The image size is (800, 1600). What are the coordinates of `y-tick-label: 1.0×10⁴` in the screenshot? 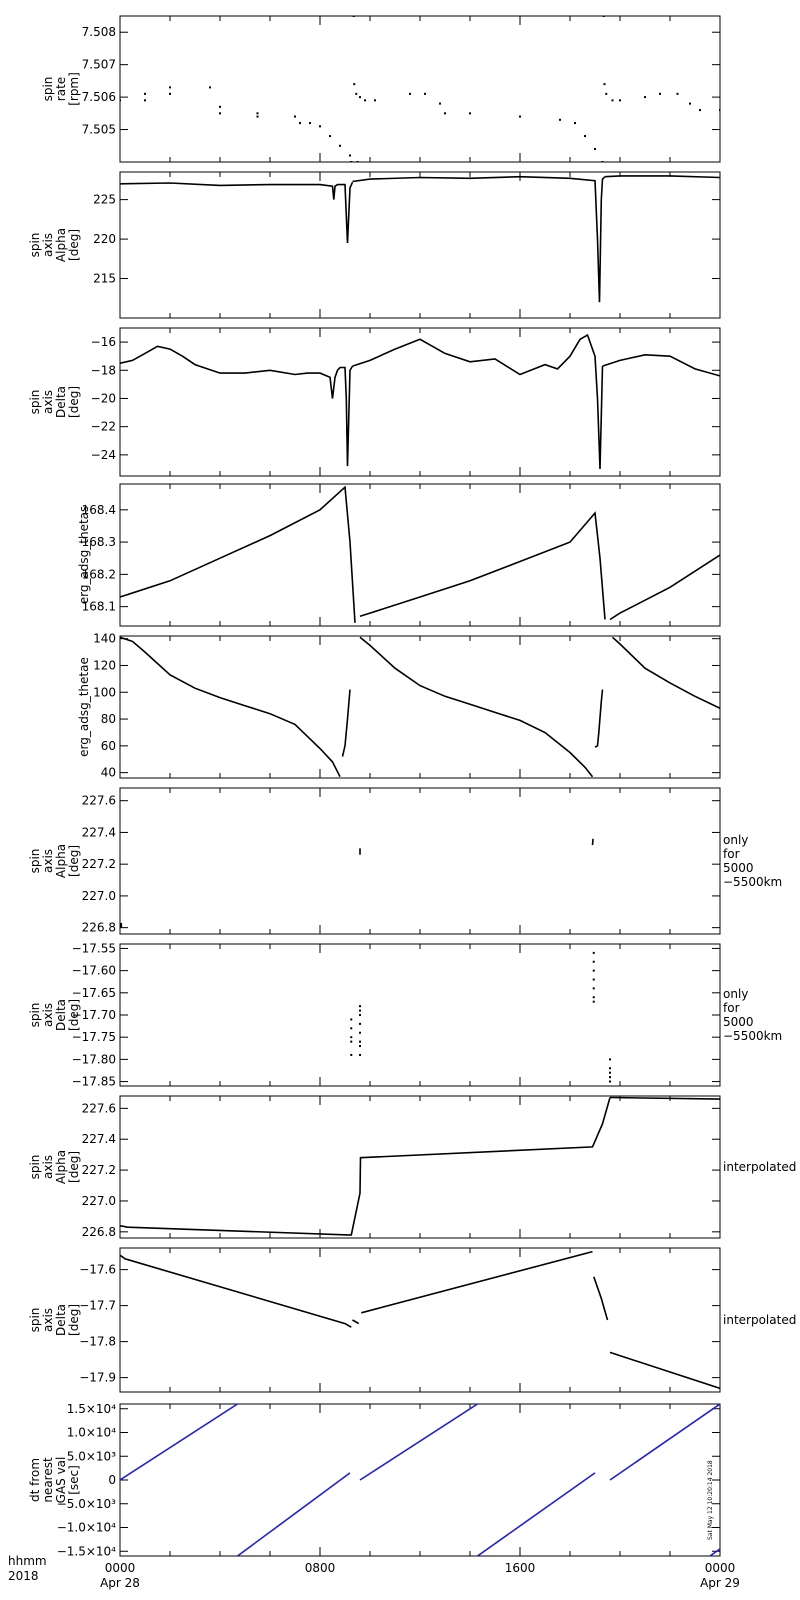 It's located at (91, 1433).